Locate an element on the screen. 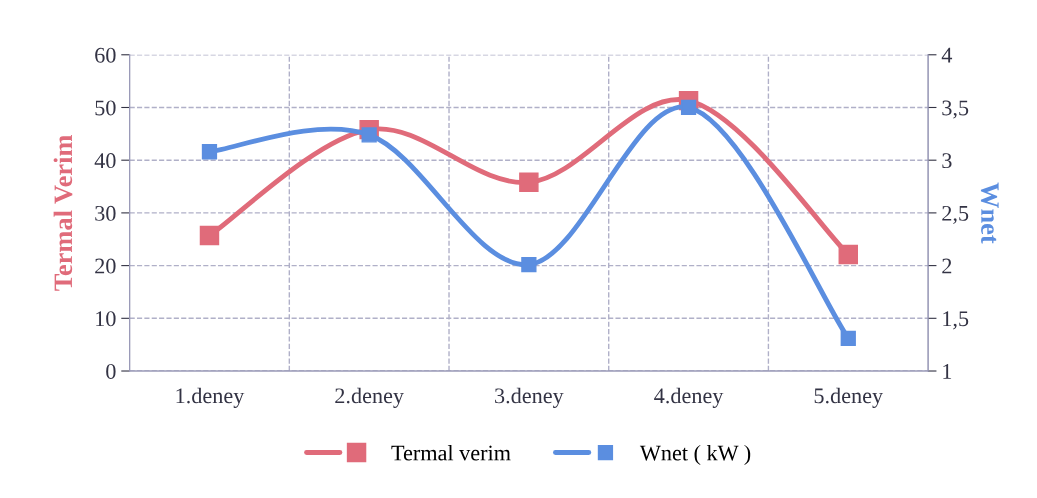 This screenshot has width=1037, height=498. y2-tick-label: 3 is located at coordinates (947, 161).